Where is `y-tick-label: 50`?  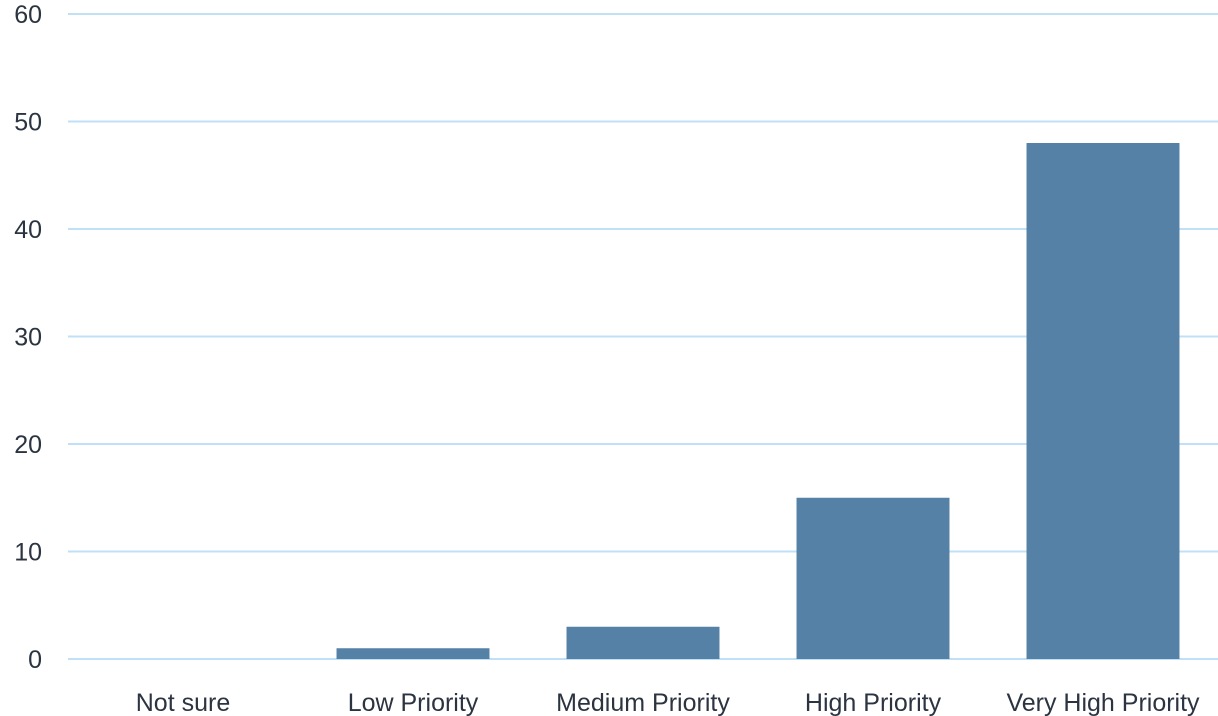
y-tick-label: 50 is located at coordinates (28, 123).